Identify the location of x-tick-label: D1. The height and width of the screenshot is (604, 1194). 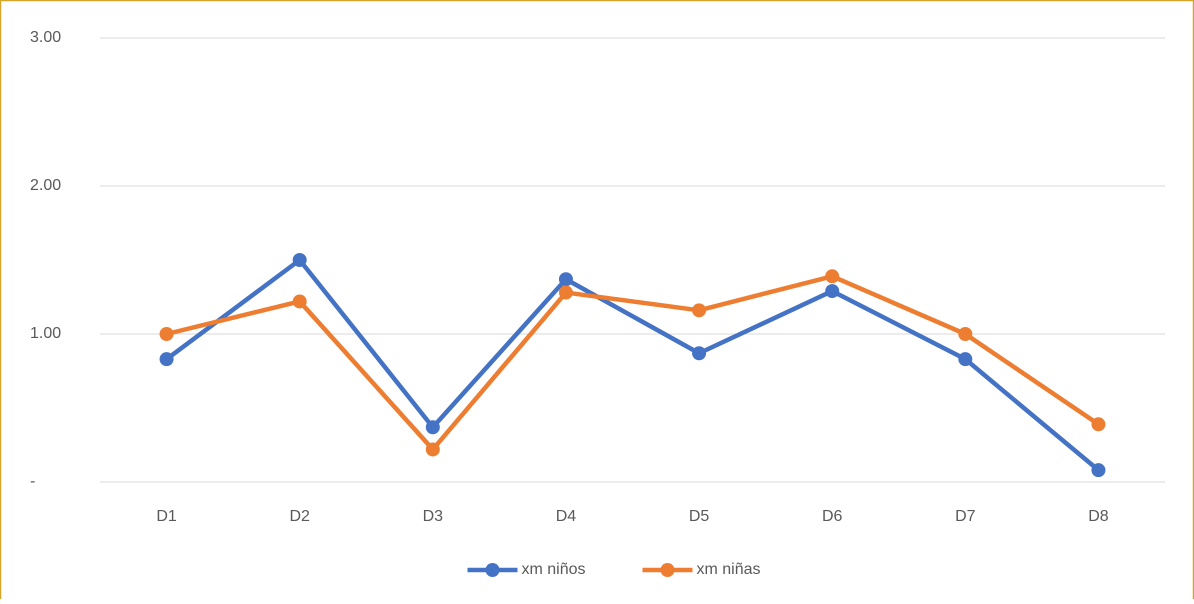
(166, 516).